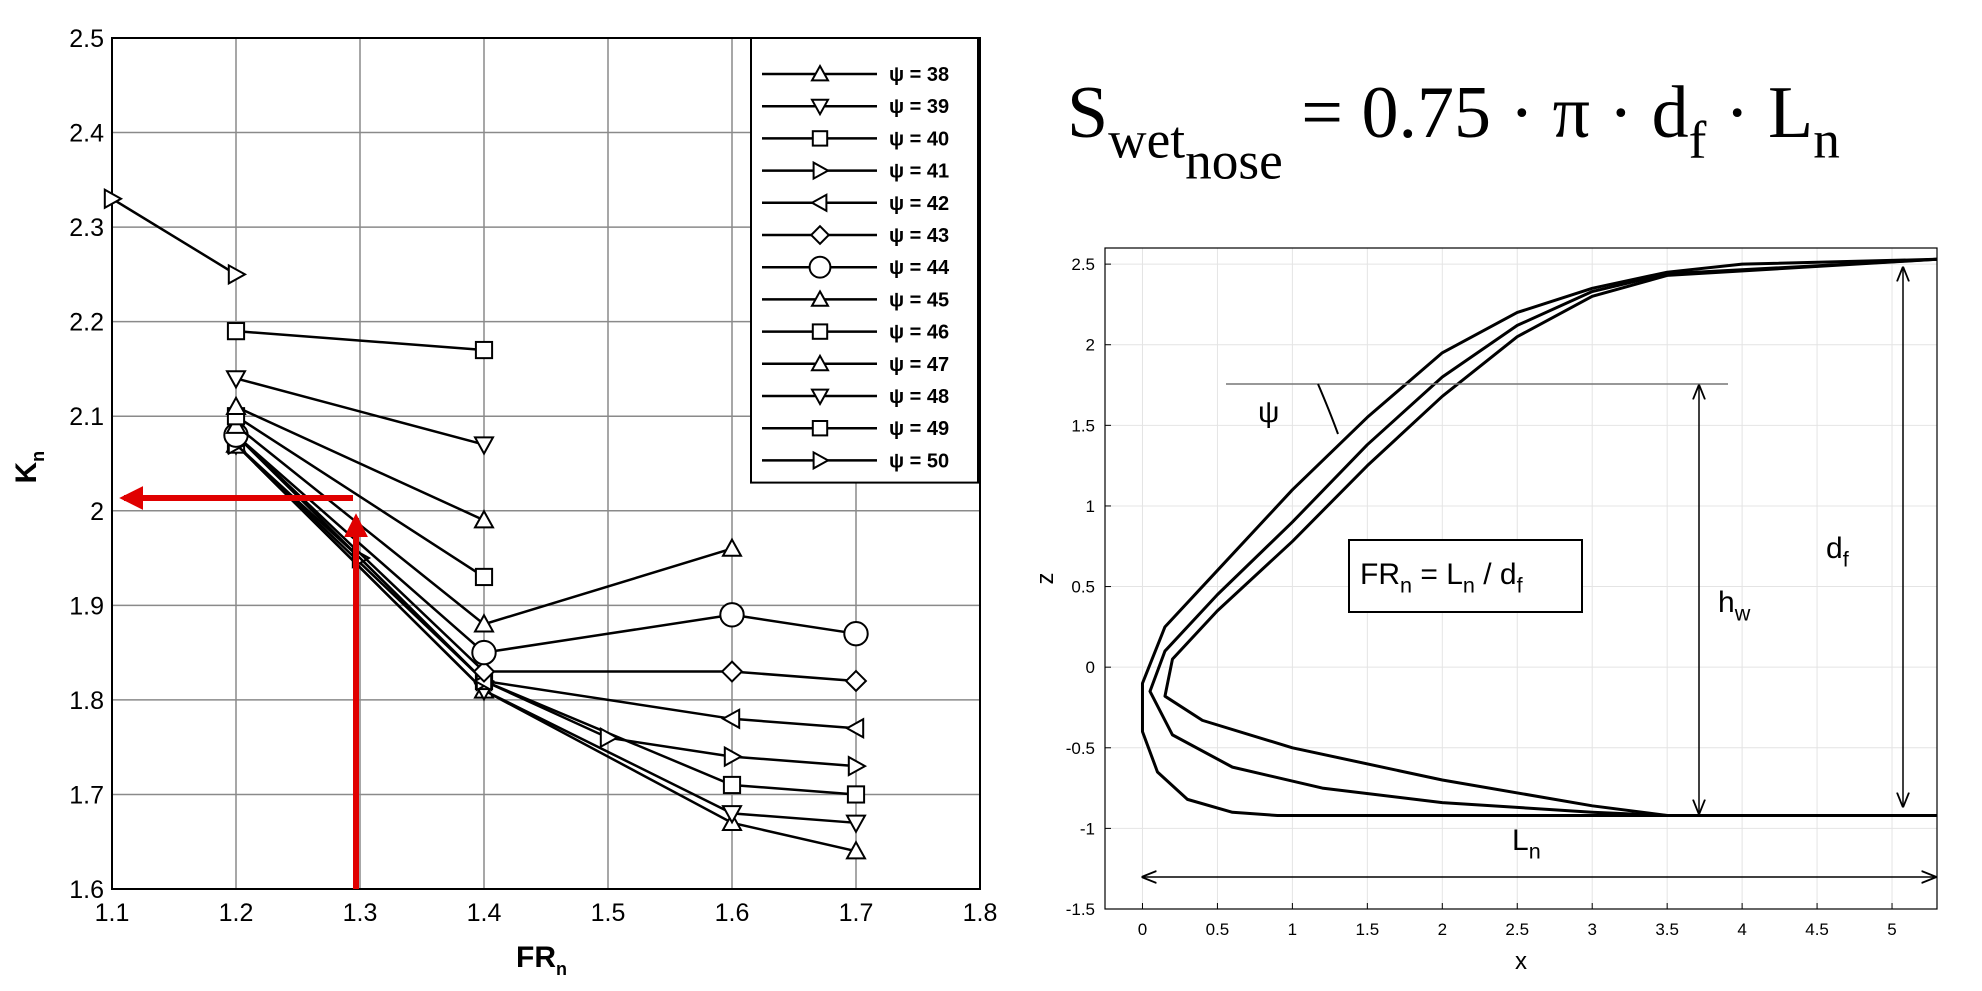 The height and width of the screenshot is (991, 1982). I want to click on x-tick-label: 0, so click(1142, 929).